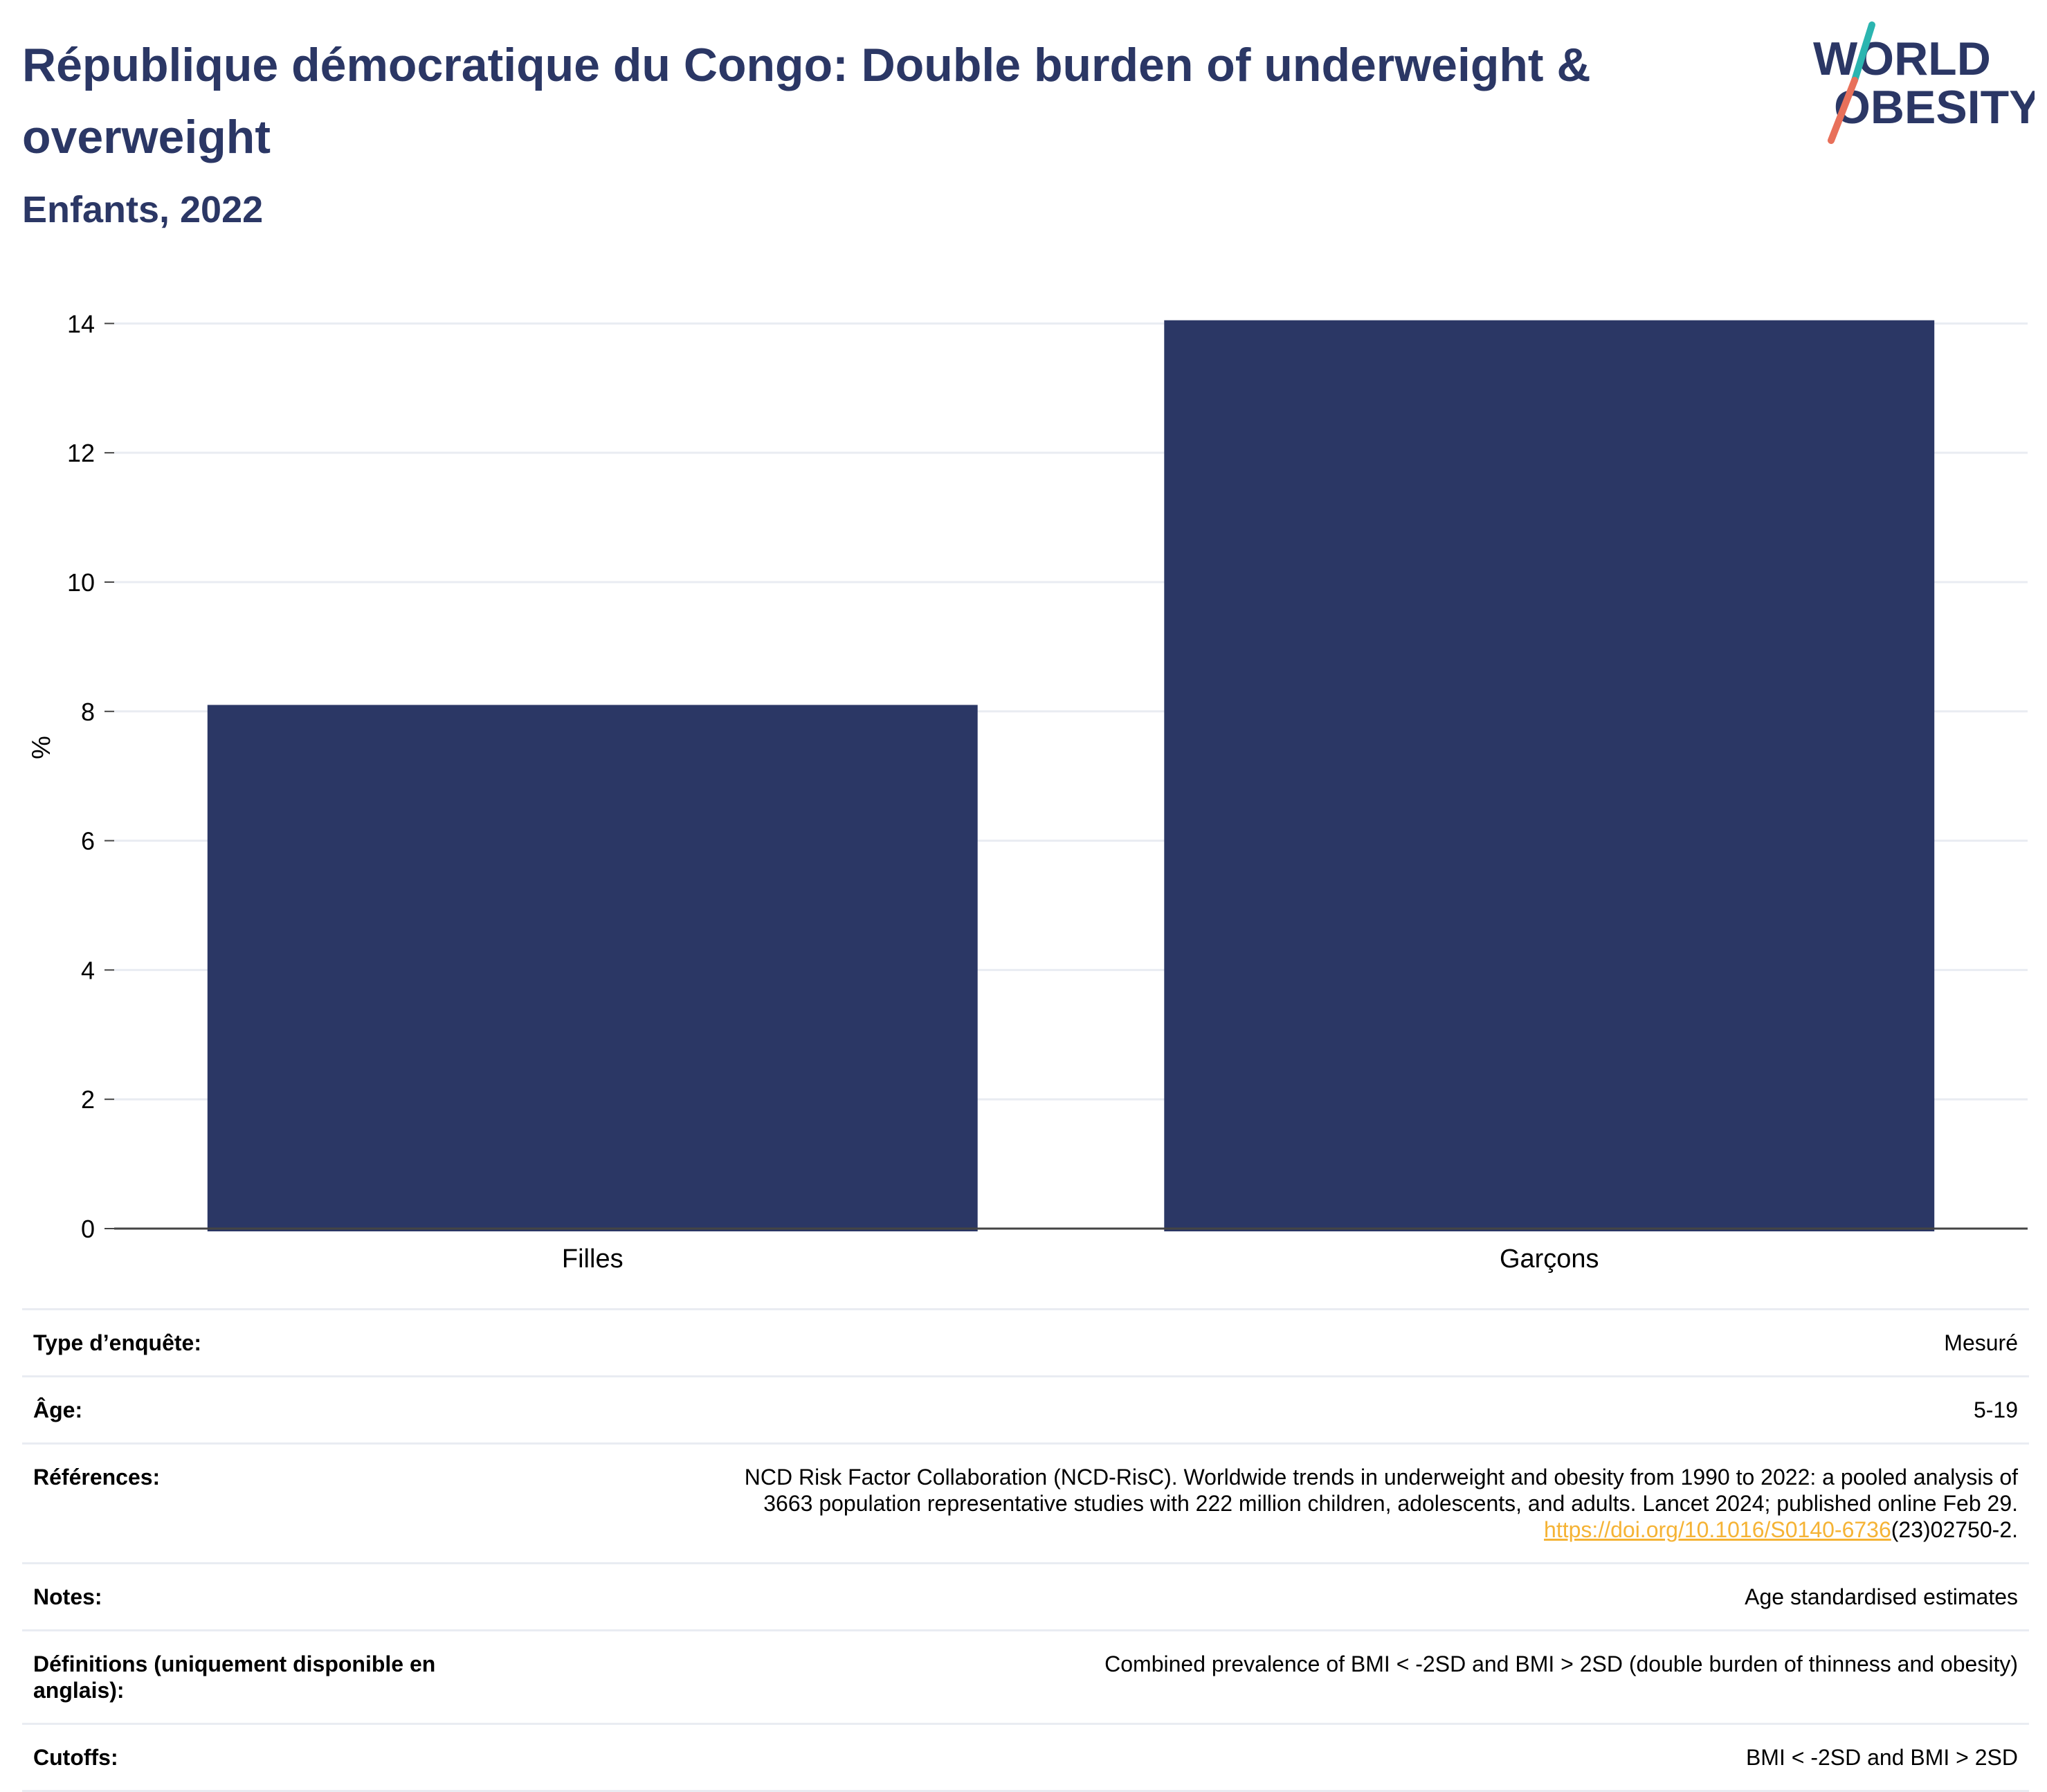 The width and height of the screenshot is (2047, 1792). Describe the element at coordinates (81, 453) in the screenshot. I see `y-tick-label: 12` at that location.